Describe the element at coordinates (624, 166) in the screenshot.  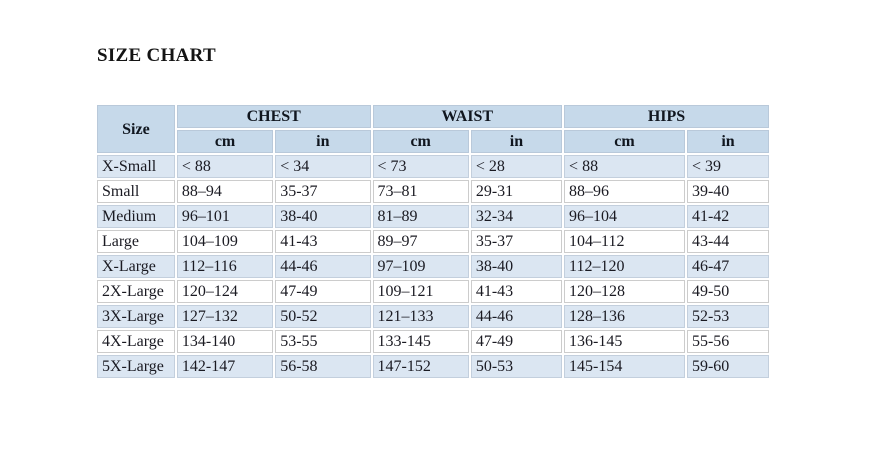
I see `hips-cm-cell: < 88` at that location.